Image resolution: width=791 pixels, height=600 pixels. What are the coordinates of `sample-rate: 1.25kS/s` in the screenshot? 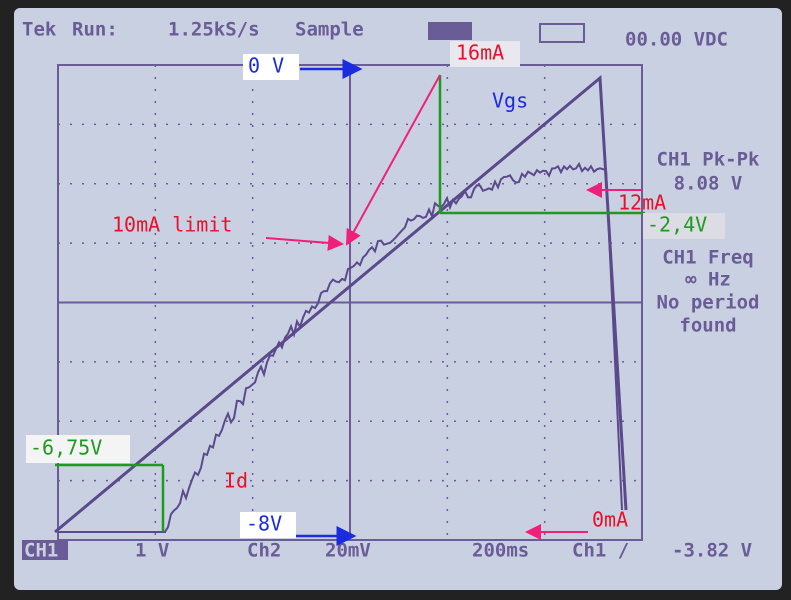 It's located at (214, 30).